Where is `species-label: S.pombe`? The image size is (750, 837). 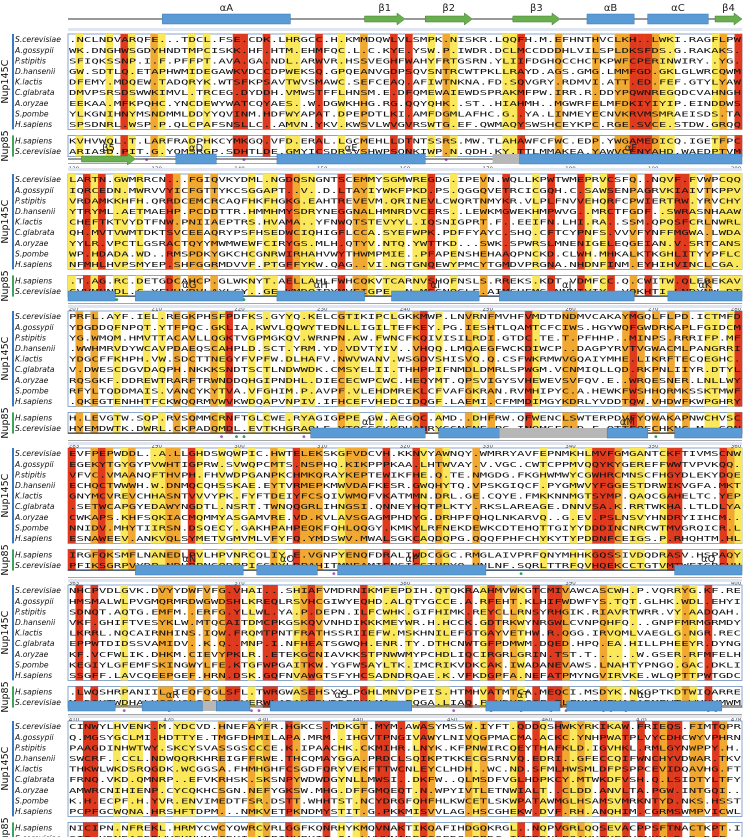
species-label: S.pombe is located at coordinates (32, 253).